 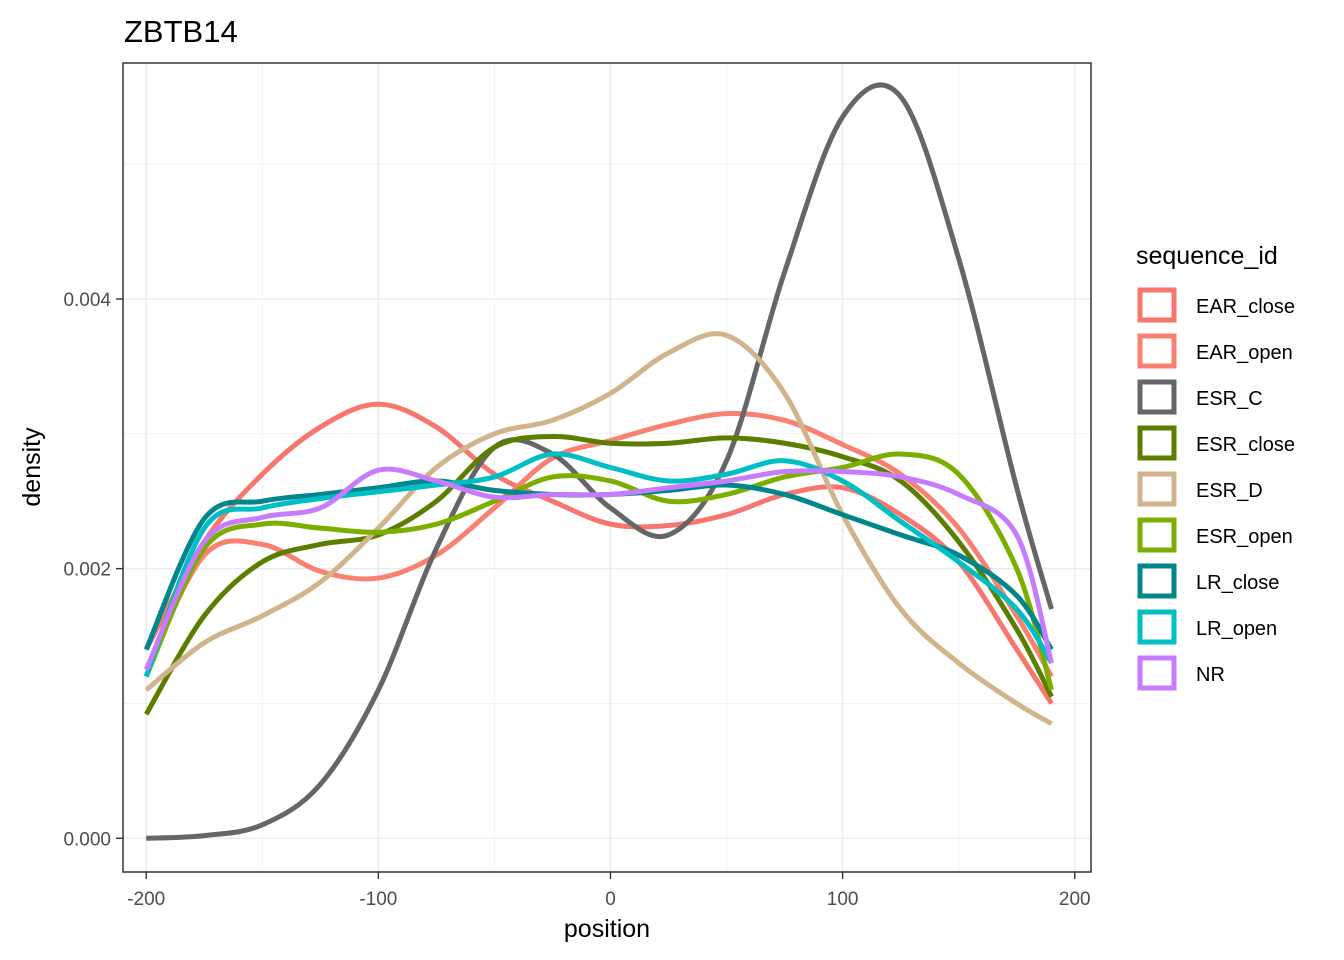 I want to click on legend-label-lr-open: LR_open, so click(x=1236, y=629).